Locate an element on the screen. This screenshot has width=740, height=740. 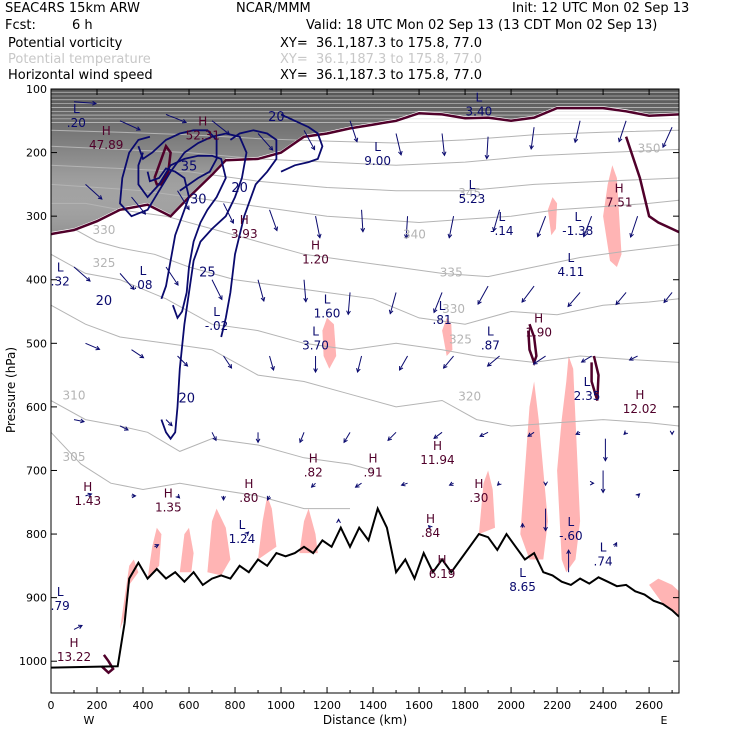
extremum-value: 1.90 is located at coordinates (538, 333).